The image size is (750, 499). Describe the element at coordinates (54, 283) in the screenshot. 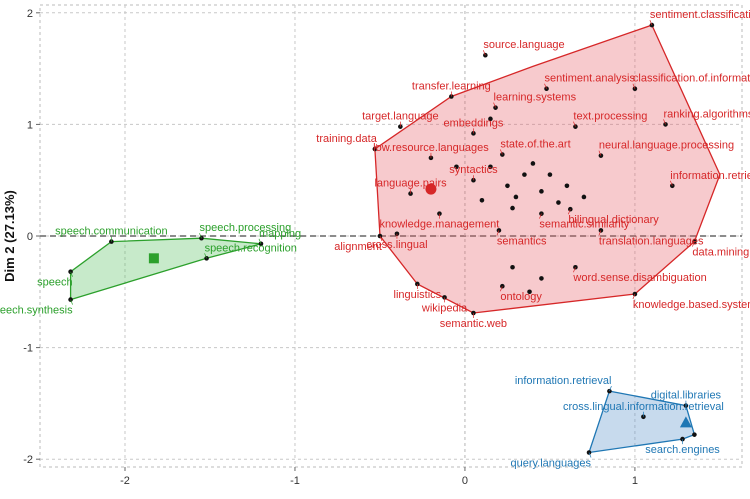

I see `point-label: speech` at that location.